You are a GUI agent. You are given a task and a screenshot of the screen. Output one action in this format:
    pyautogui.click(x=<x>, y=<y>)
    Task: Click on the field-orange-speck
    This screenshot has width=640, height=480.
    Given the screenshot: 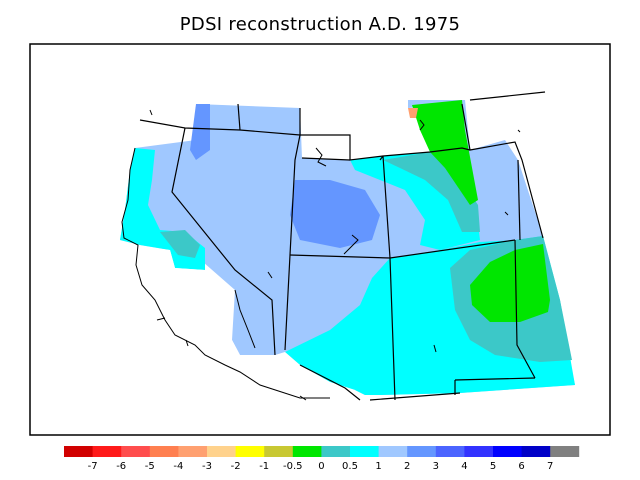 What is the action you would take?
    pyautogui.click(x=413, y=113)
    